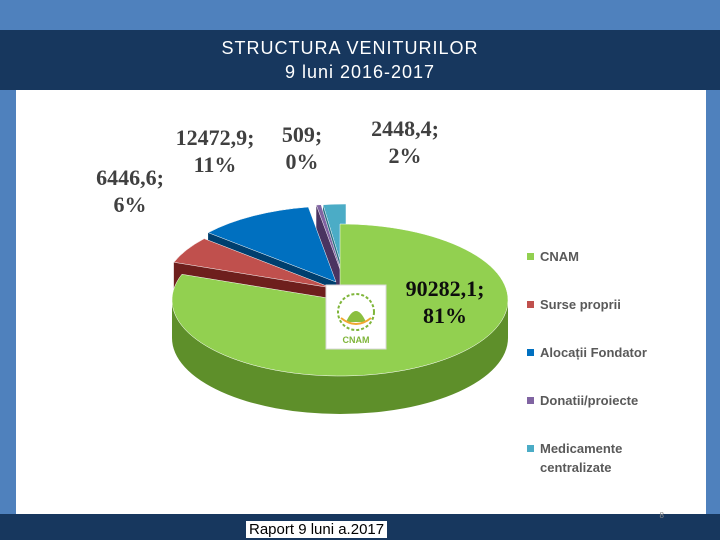 This screenshot has height=540, width=720. Describe the element at coordinates (576, 467) in the screenshot. I see `legend-label-line2: centralizate` at that location.